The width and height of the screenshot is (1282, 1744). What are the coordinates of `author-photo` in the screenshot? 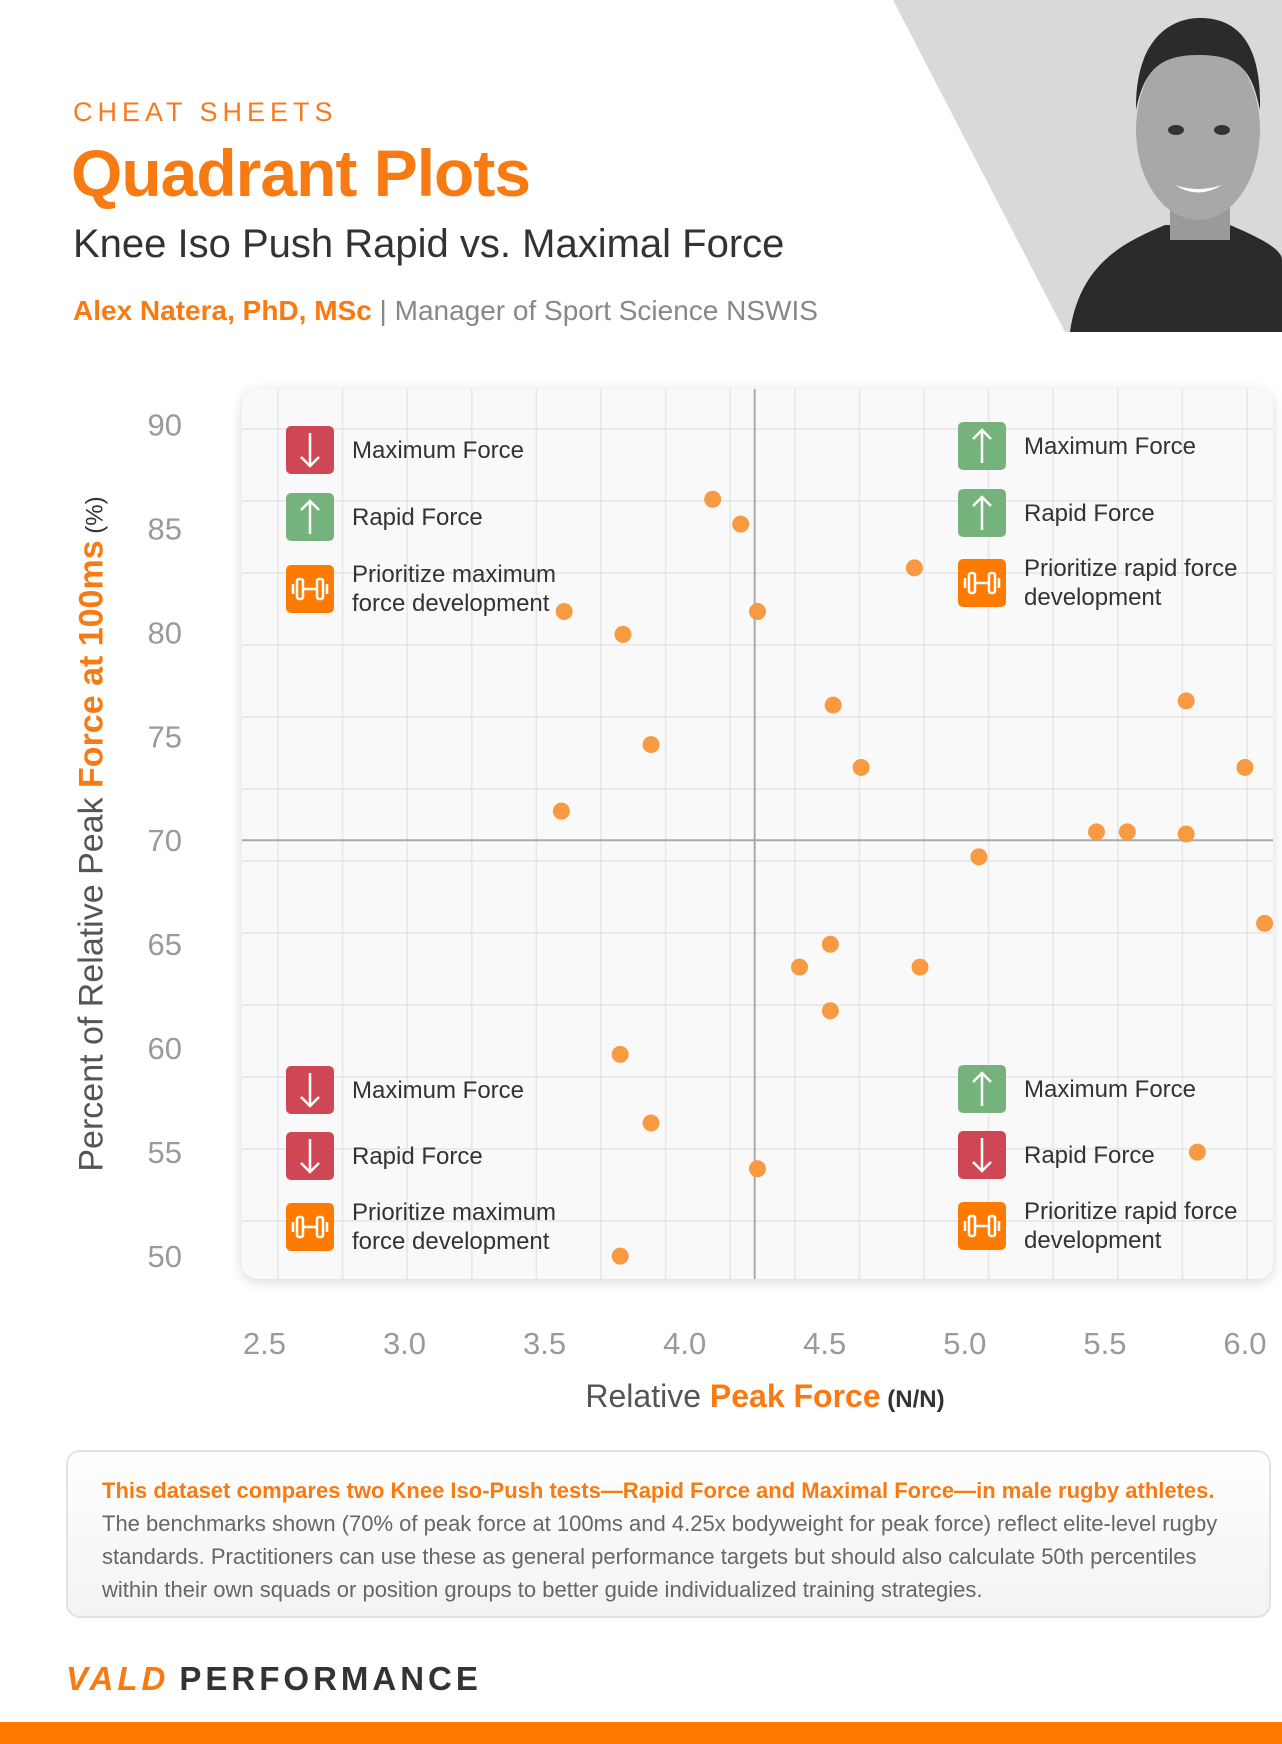 It's located at (1087, 166).